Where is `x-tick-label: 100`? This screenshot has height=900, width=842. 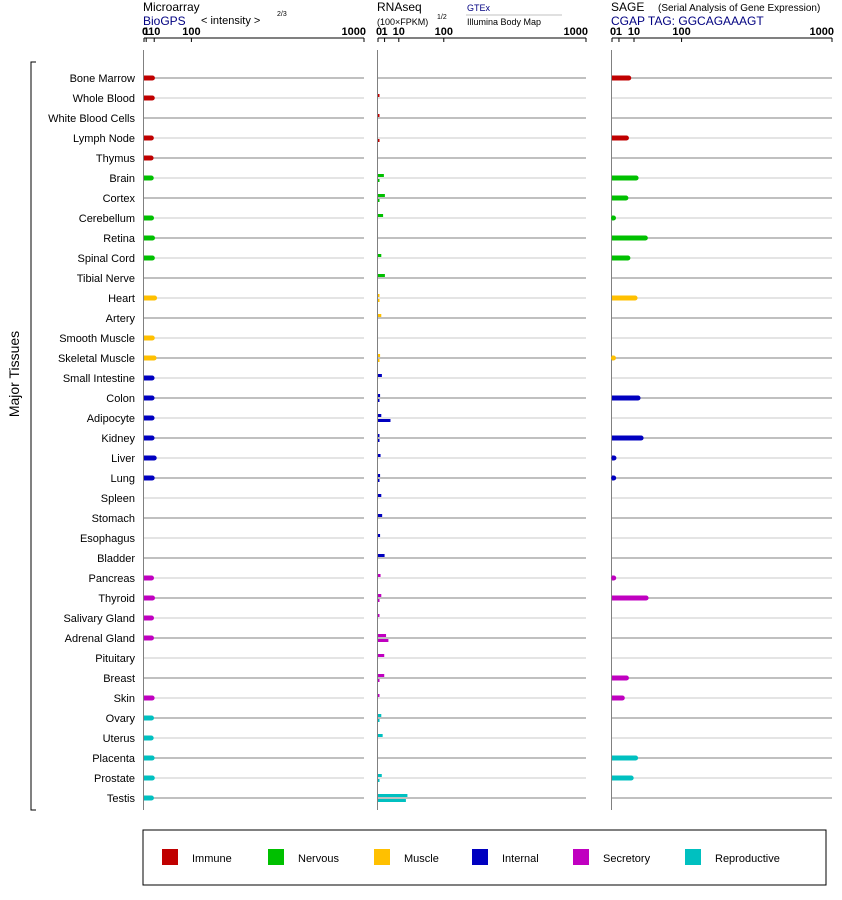 x-tick-label: 100 is located at coordinates (191, 32).